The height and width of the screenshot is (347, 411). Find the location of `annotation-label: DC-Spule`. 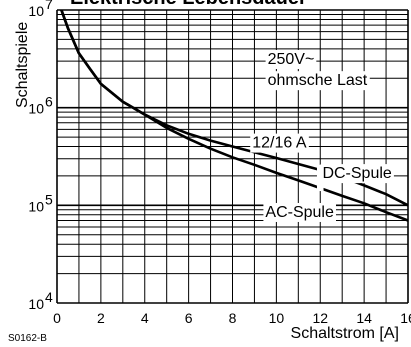

annotation-label: DC-Spule is located at coordinates (356, 173).